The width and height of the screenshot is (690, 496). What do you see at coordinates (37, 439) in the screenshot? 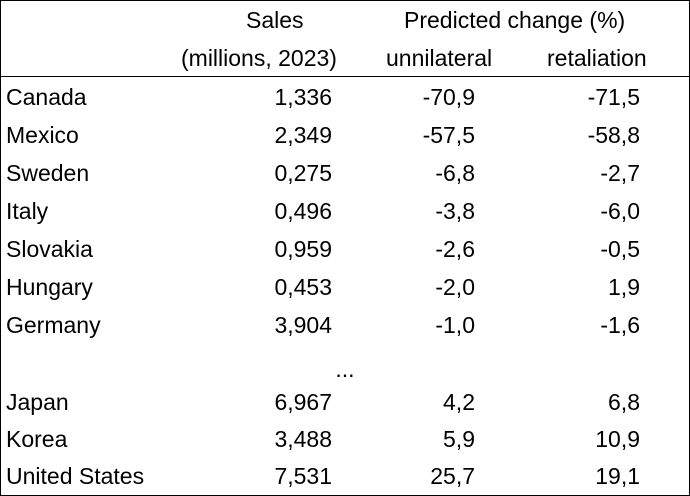
I see `country-cell: Korea` at bounding box center [37, 439].